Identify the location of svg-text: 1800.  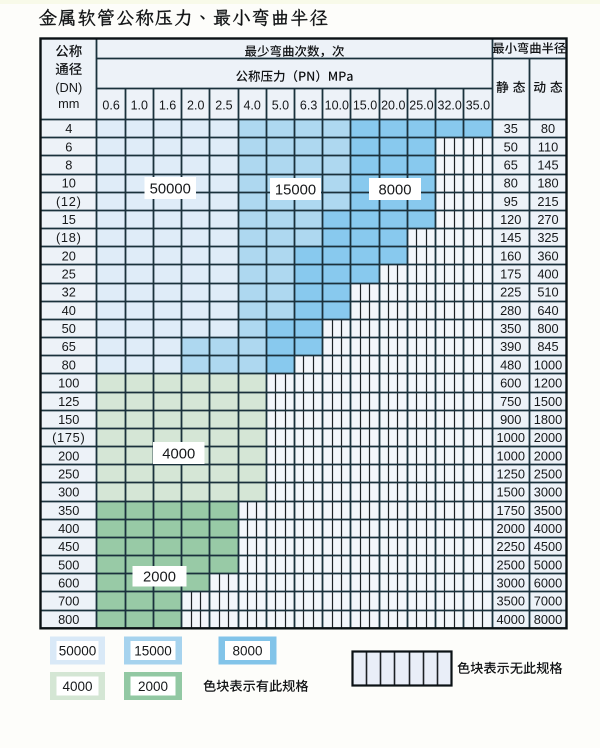
(548, 419).